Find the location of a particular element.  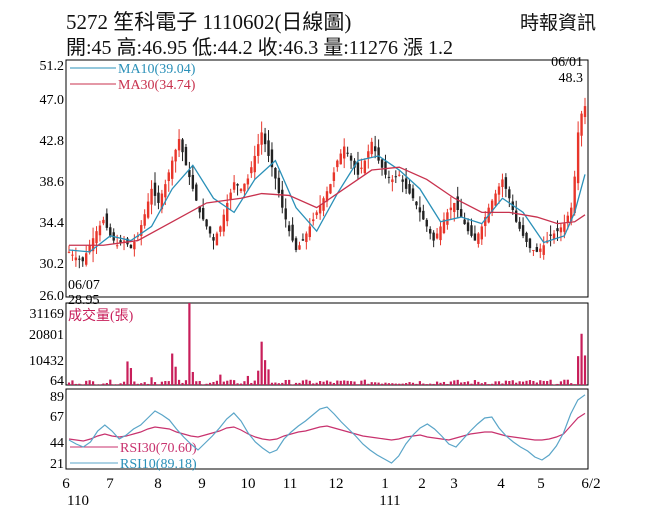

x-label-6-2: 6/2 is located at coordinates (590, 484).